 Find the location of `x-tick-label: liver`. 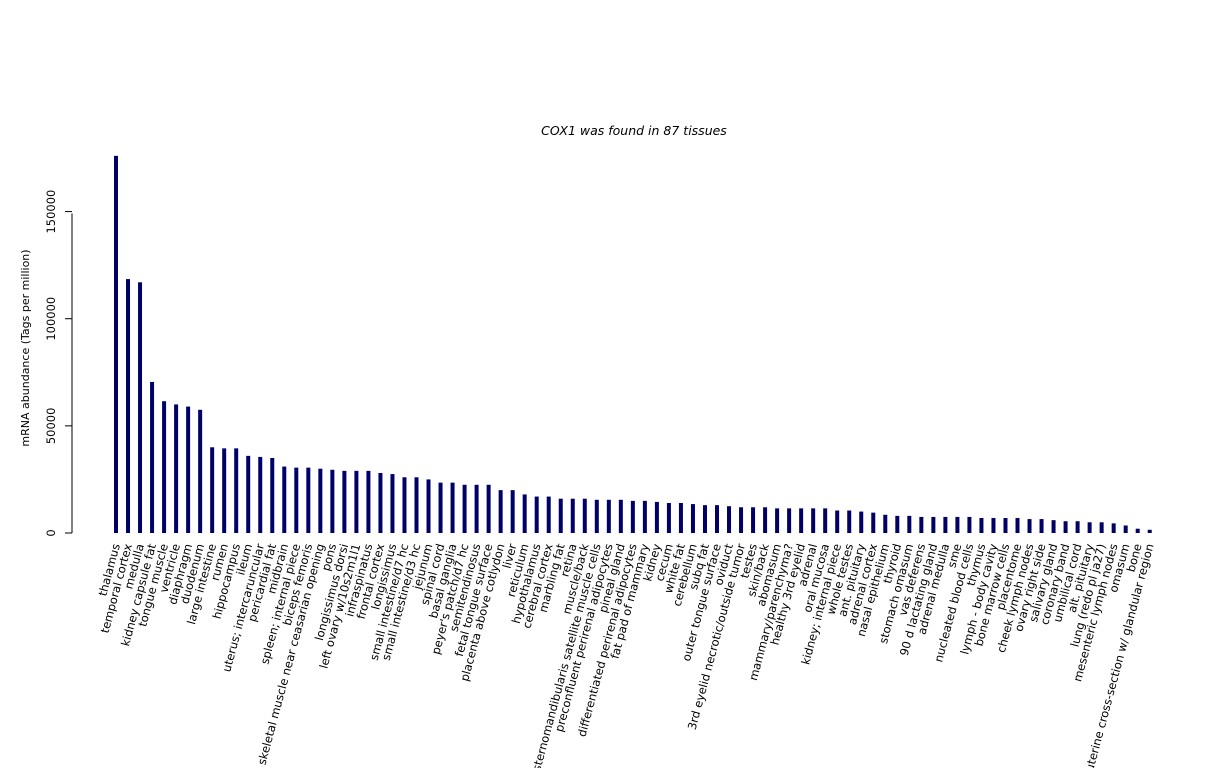

x-tick-label: liver is located at coordinates (510, 556).